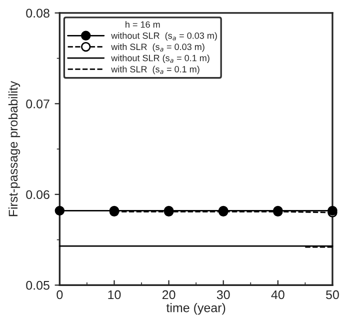 The width and height of the screenshot is (341, 324). I want to click on legend-label: without SLR (s$_{a}$ = 0.03 m), so click(164, 36).